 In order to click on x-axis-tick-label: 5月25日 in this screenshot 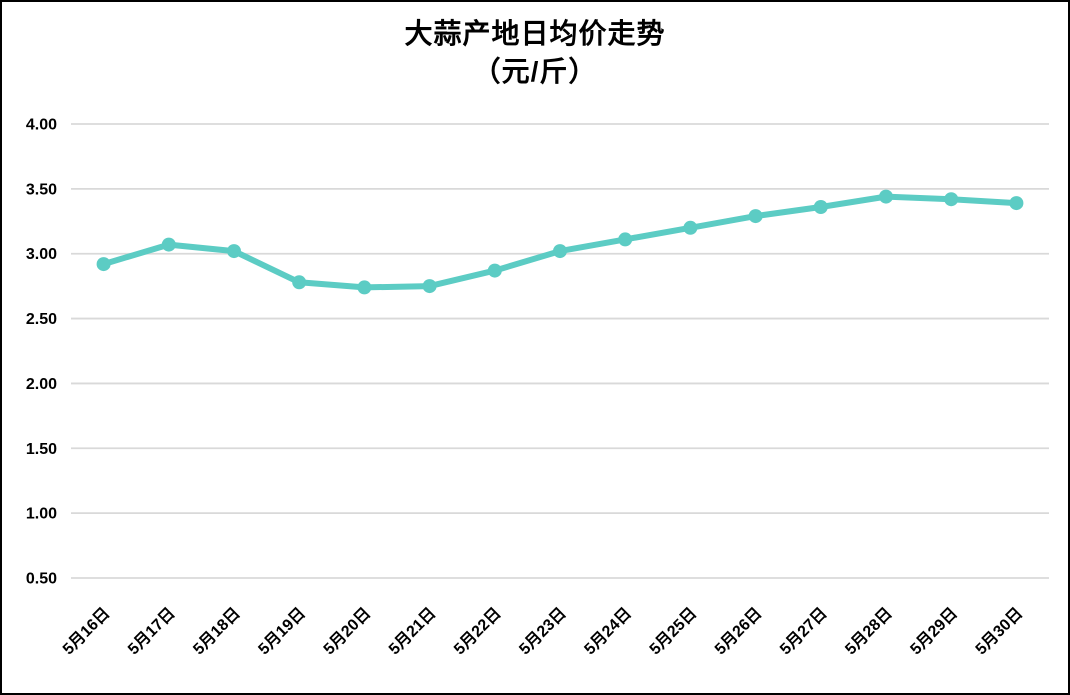, I will do `click(673, 631)`.